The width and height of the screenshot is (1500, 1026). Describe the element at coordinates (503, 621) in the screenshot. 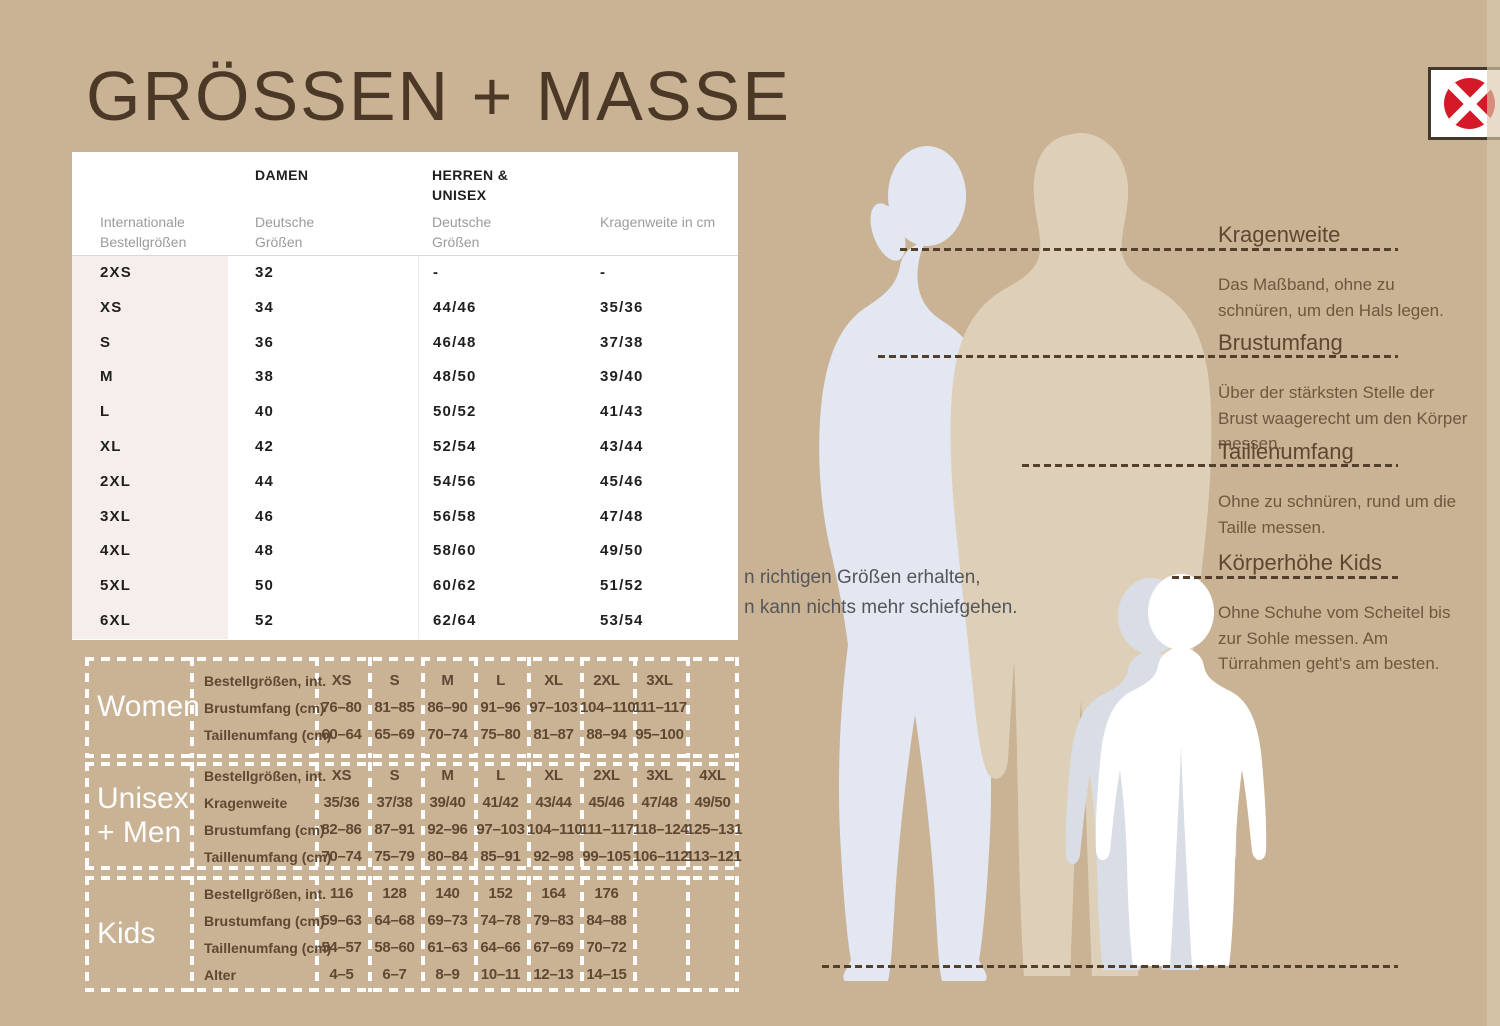

I see `size-cell-herren: 62/64` at that location.